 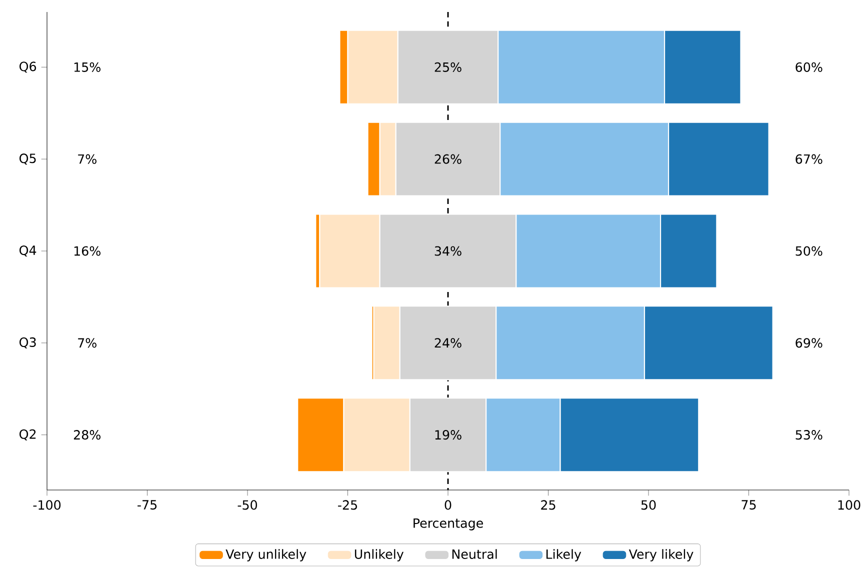 What do you see at coordinates (379, 555) in the screenshot?
I see `legend-label: Unlikely` at bounding box center [379, 555].